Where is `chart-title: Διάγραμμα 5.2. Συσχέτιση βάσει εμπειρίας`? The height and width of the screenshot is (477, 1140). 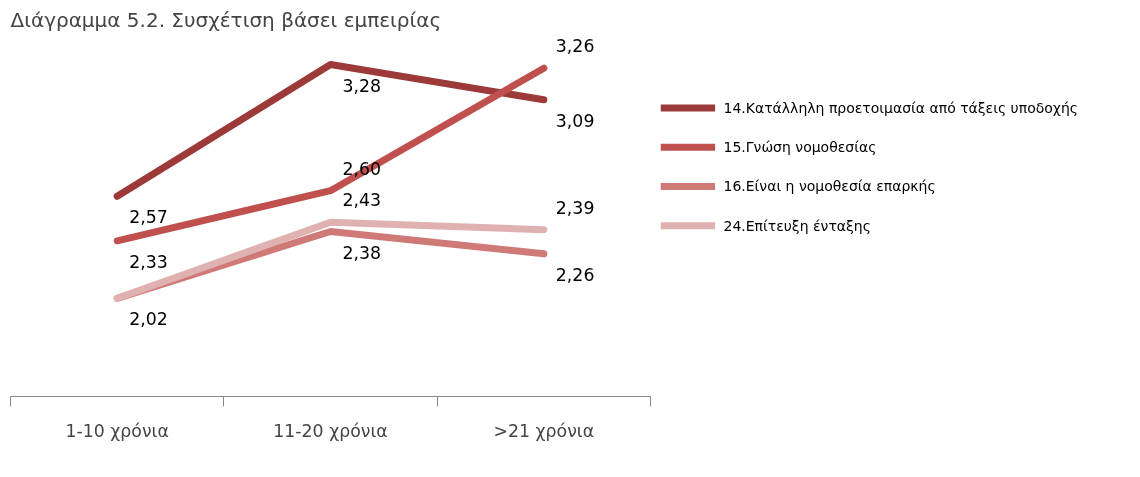
chart-title: Διάγραμμα 5.2. Συσχέτιση βάσει εμπειρίας is located at coordinates (226, 19).